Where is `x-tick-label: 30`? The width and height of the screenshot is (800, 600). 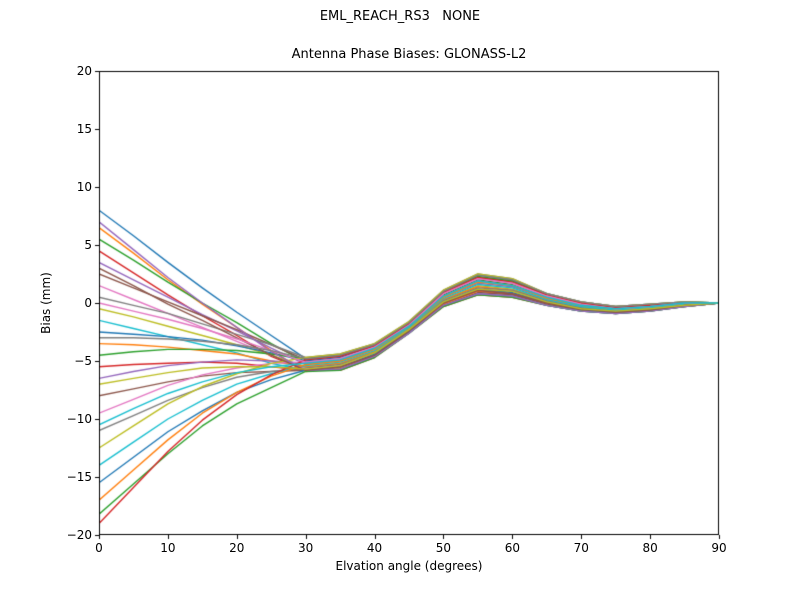 x-tick-label: 30 is located at coordinates (306, 548).